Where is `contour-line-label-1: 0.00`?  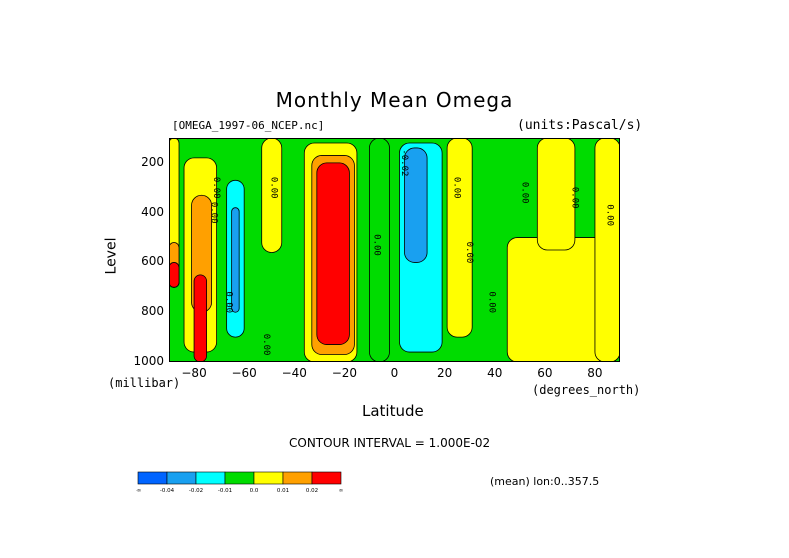
contour-line-label-1: 0.00 is located at coordinates (274, 188).